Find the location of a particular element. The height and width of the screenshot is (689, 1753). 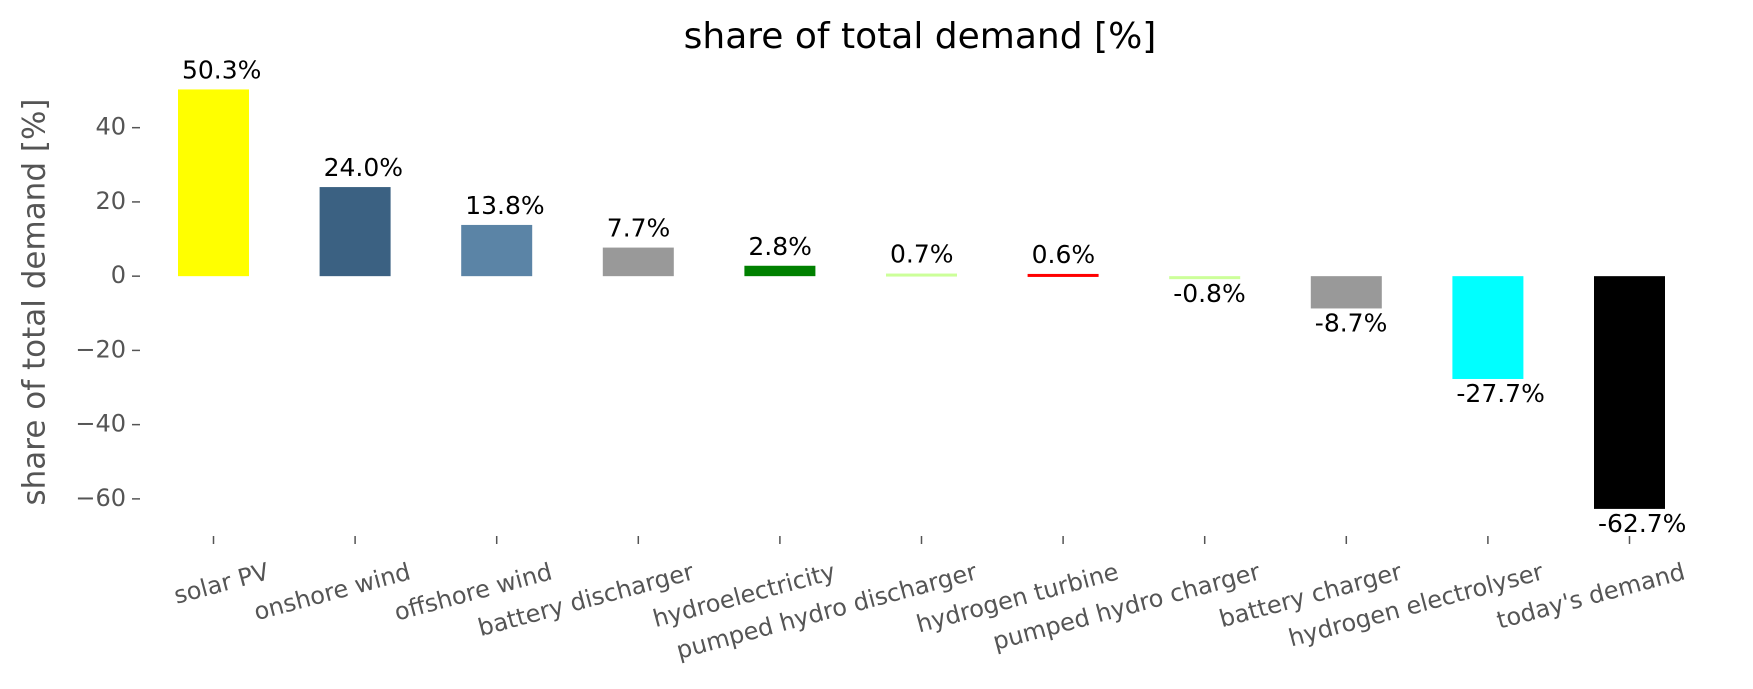

value-label: 50.3% is located at coordinates (221, 69).